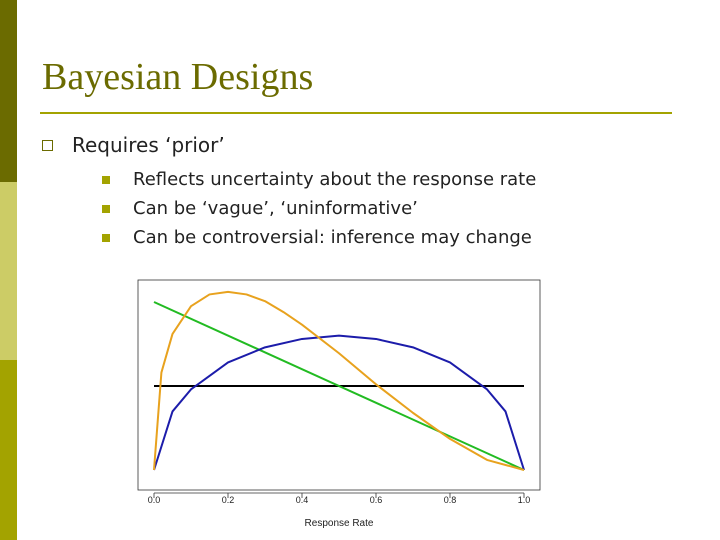  What do you see at coordinates (47, 145) in the screenshot?
I see `hollow-square-bullet-icon` at bounding box center [47, 145].